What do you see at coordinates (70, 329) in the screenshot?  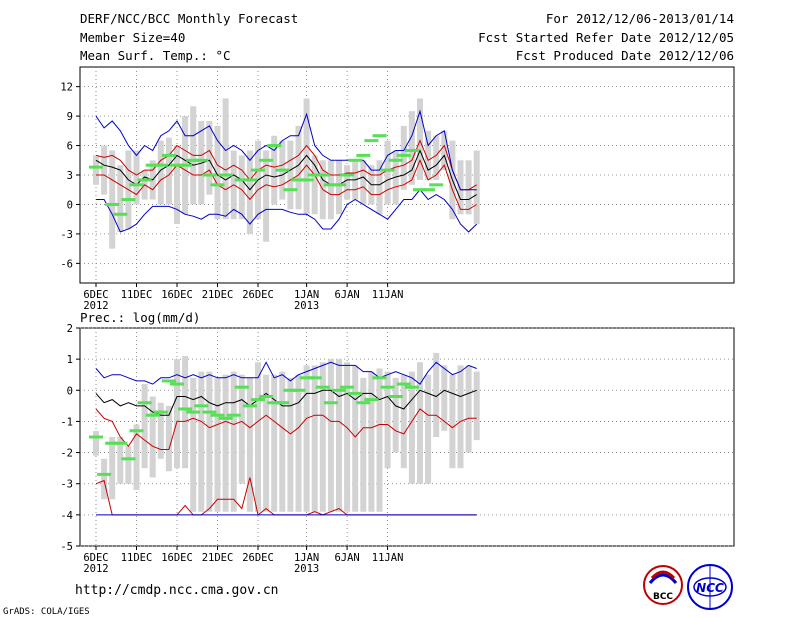 I see `prec-ytick-label: 2` at bounding box center [70, 329].